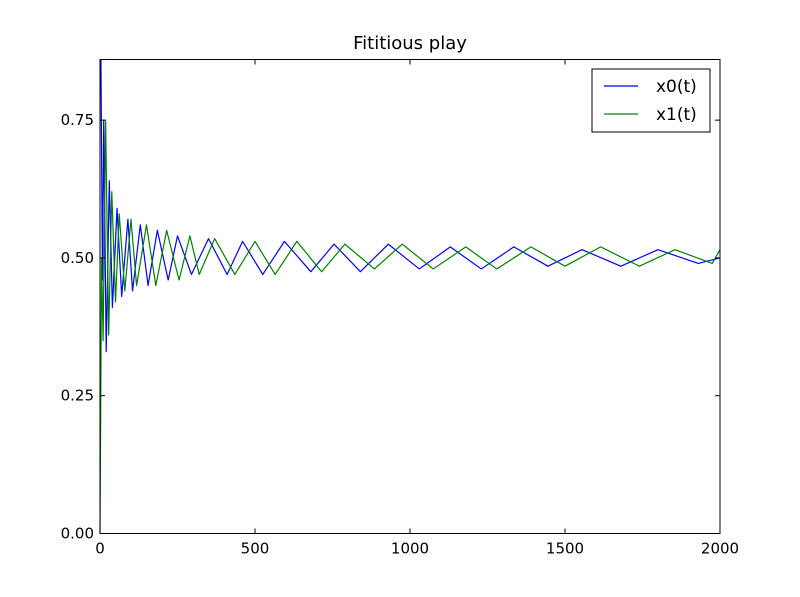 The height and width of the screenshot is (597, 800). What do you see at coordinates (565, 549) in the screenshot?
I see `x-tick-label: 1500` at bounding box center [565, 549].